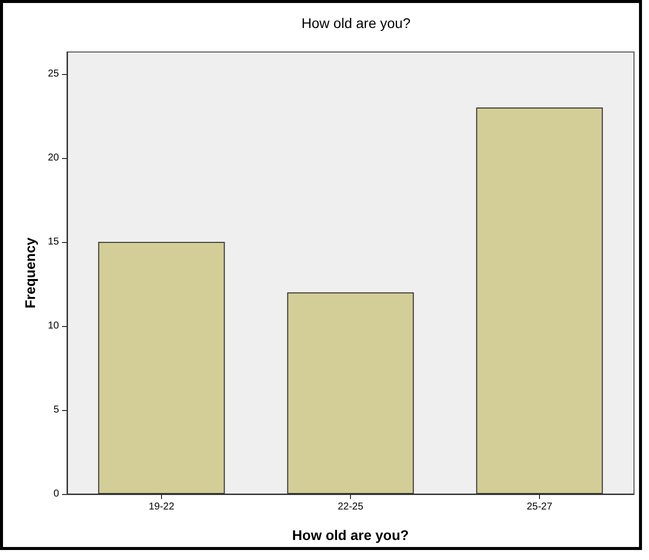 Image resolution: width=649 pixels, height=560 pixels. What do you see at coordinates (54, 74) in the screenshot?
I see `y-tick-label: 25` at bounding box center [54, 74].